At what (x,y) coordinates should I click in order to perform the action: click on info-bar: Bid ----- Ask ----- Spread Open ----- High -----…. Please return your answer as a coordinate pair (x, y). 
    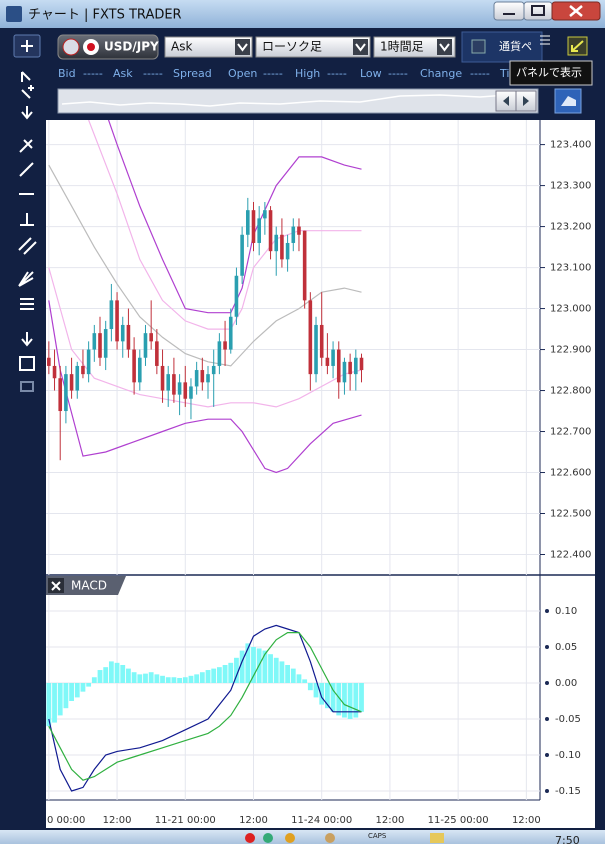
    Looking at the image, I should click on (283, 73).